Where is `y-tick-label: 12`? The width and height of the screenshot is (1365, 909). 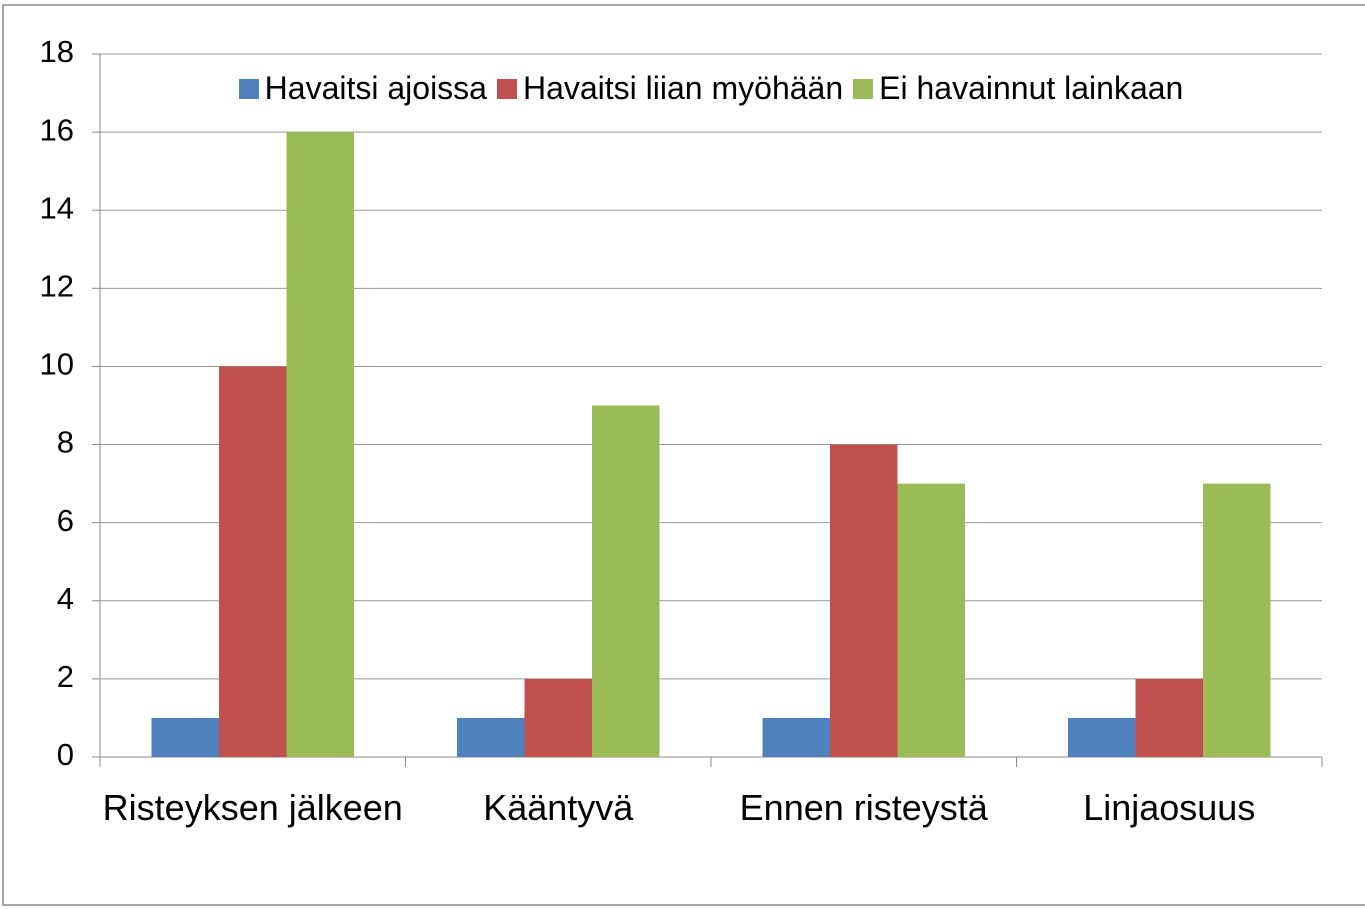
y-tick-label: 12 is located at coordinates (57, 286).